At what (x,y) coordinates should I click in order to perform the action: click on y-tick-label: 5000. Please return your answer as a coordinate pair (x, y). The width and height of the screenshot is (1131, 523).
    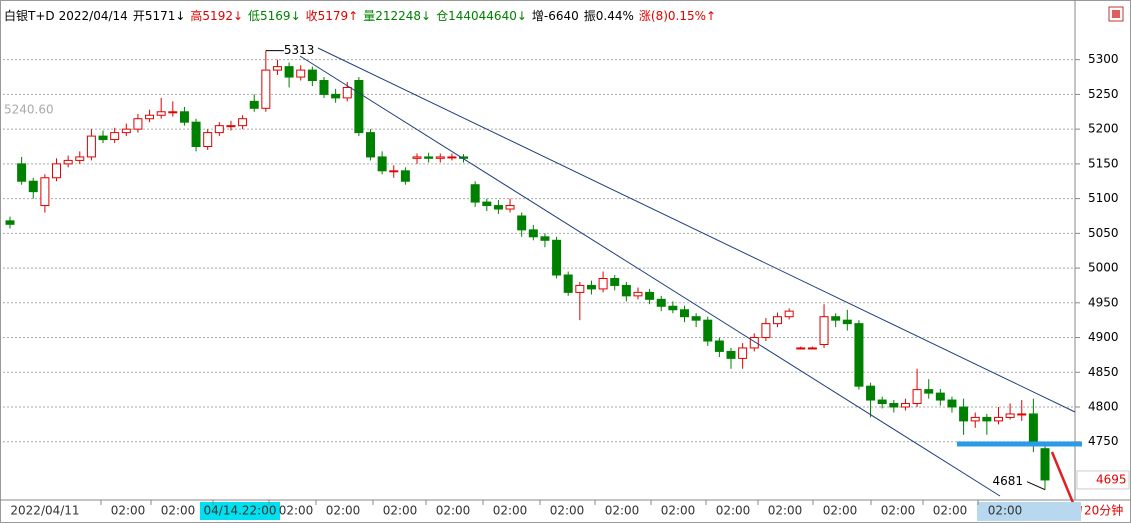
    Looking at the image, I should click on (1103, 268).